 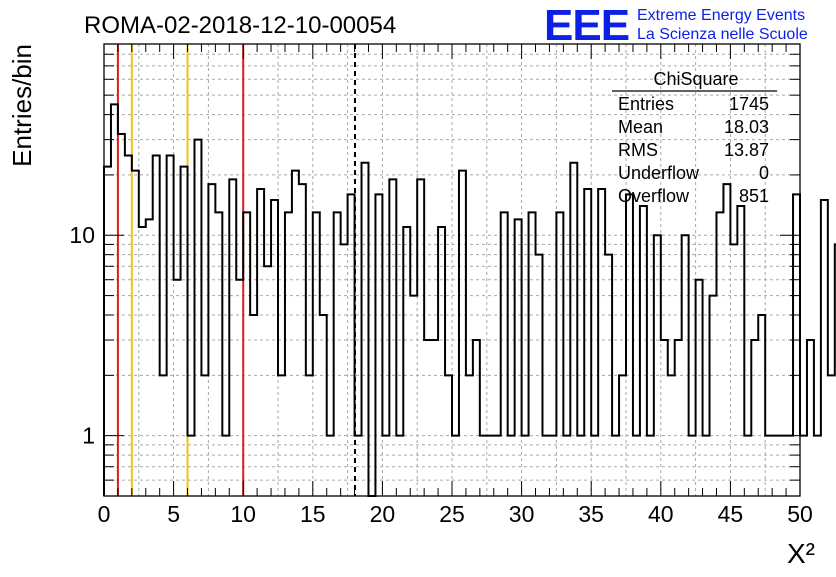 What do you see at coordinates (22, 105) in the screenshot?
I see `y-axis-label: Entries/bin` at bounding box center [22, 105].